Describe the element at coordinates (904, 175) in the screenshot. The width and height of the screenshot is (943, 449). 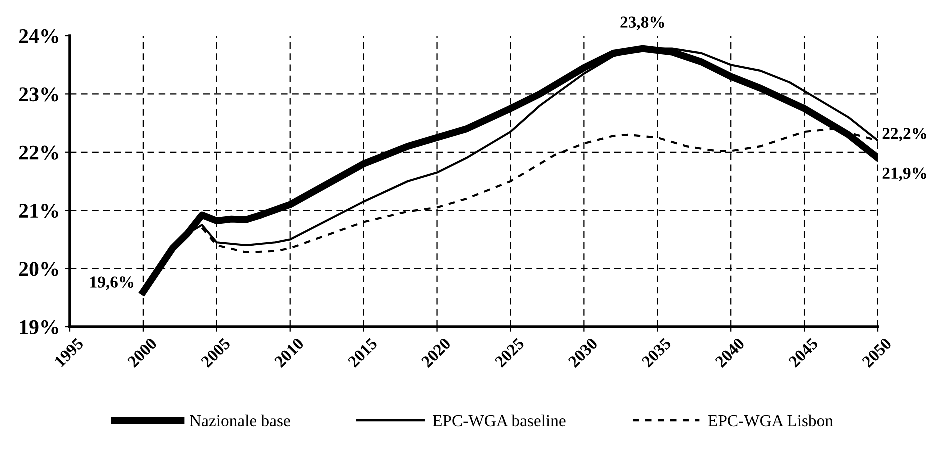
I see `annotation: 21,9%` at that location.